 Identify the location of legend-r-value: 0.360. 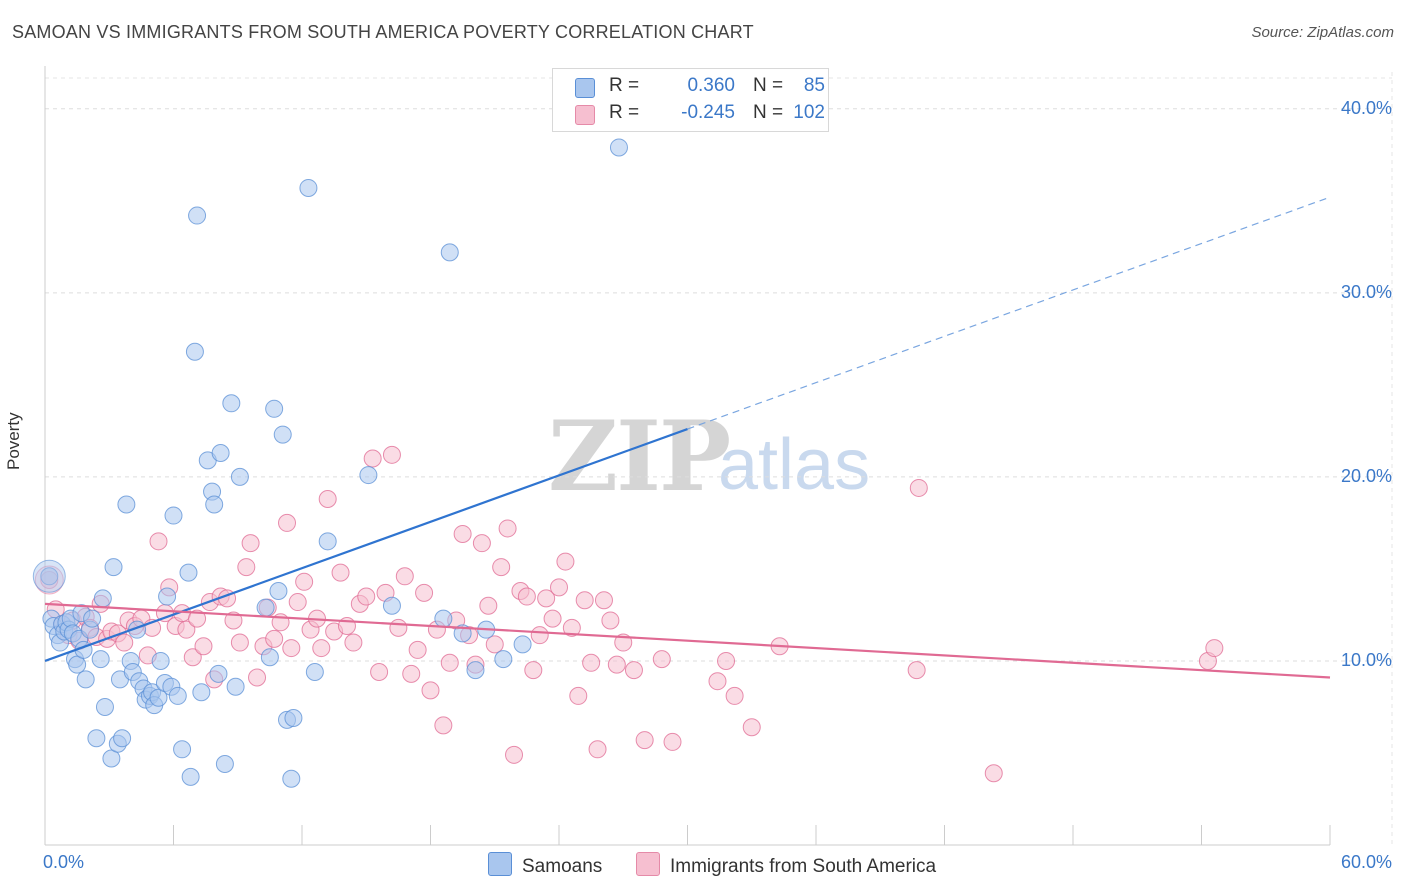
(711, 85).